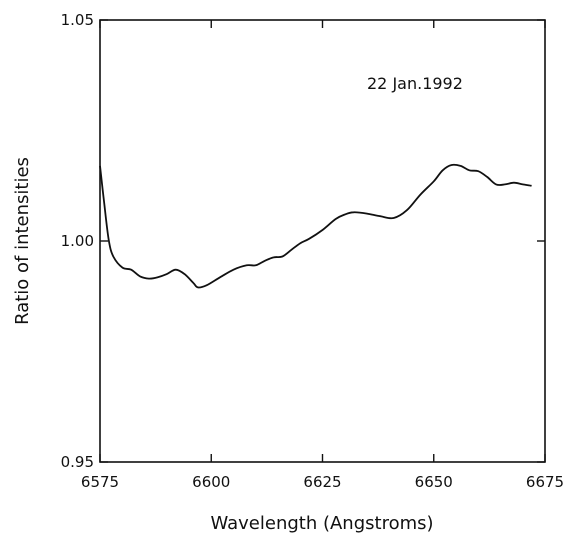  What do you see at coordinates (321, 523) in the screenshot?
I see `x-axis-title: Wavelength (Angstroms)` at bounding box center [321, 523].